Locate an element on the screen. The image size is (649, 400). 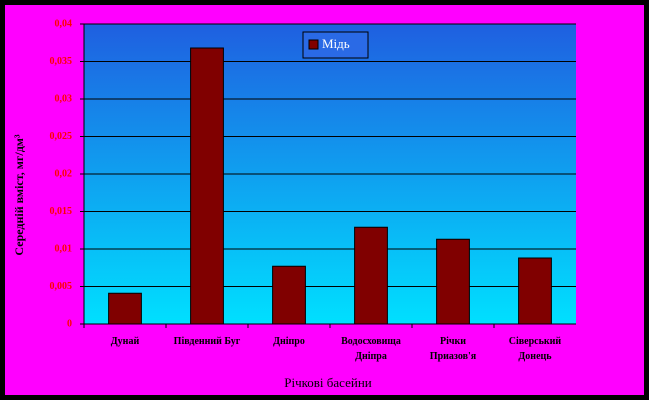
x-tick-label: Річки Приазов'я is located at coordinates (453, 349).